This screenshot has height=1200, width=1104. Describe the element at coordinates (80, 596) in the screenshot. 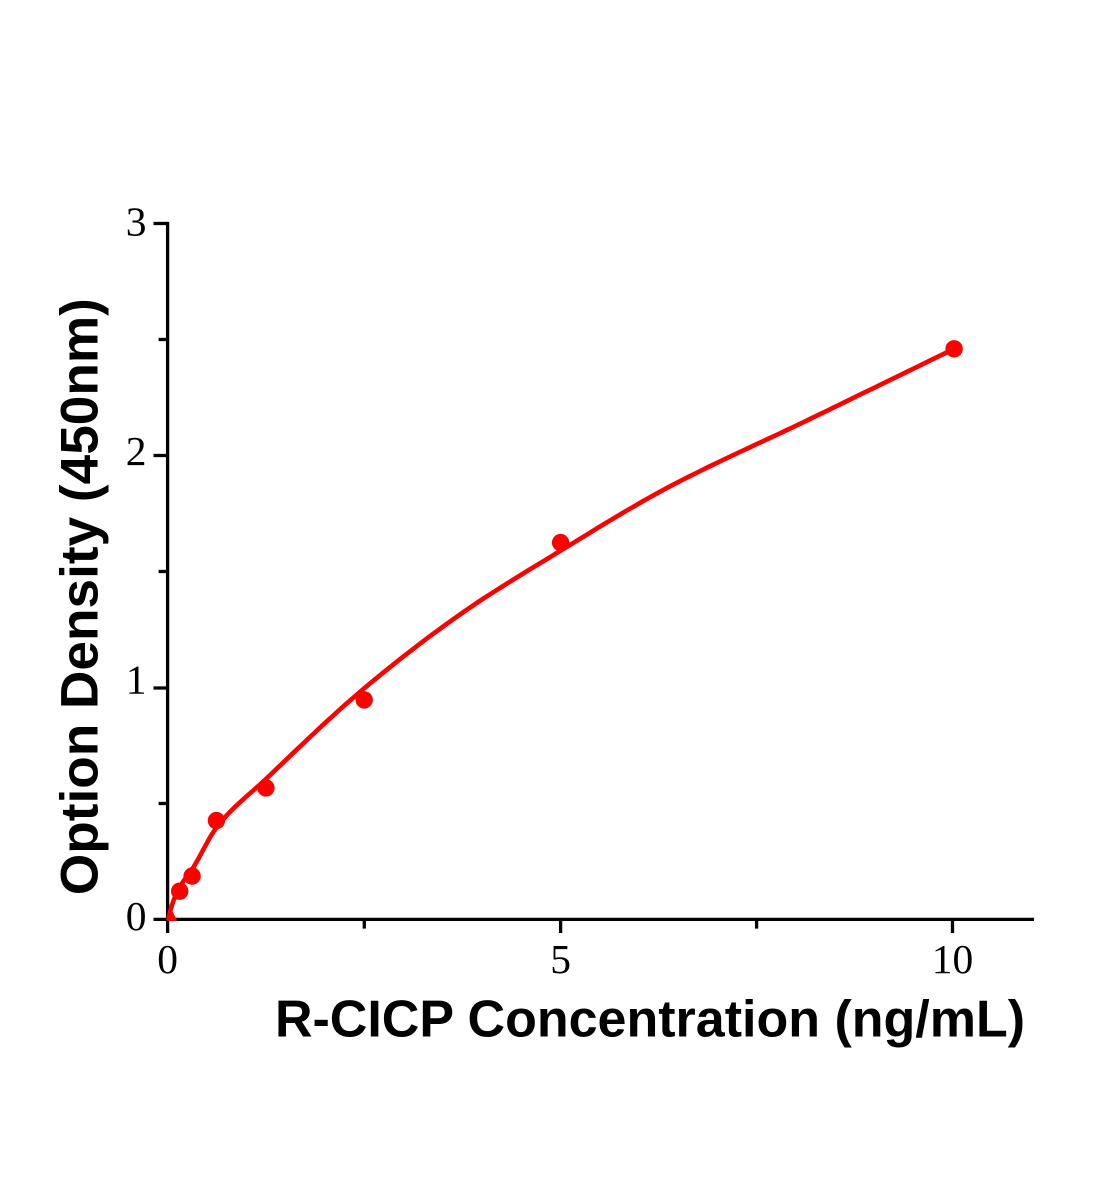

I see `svg-text: Option Density (450nm)` at that location.